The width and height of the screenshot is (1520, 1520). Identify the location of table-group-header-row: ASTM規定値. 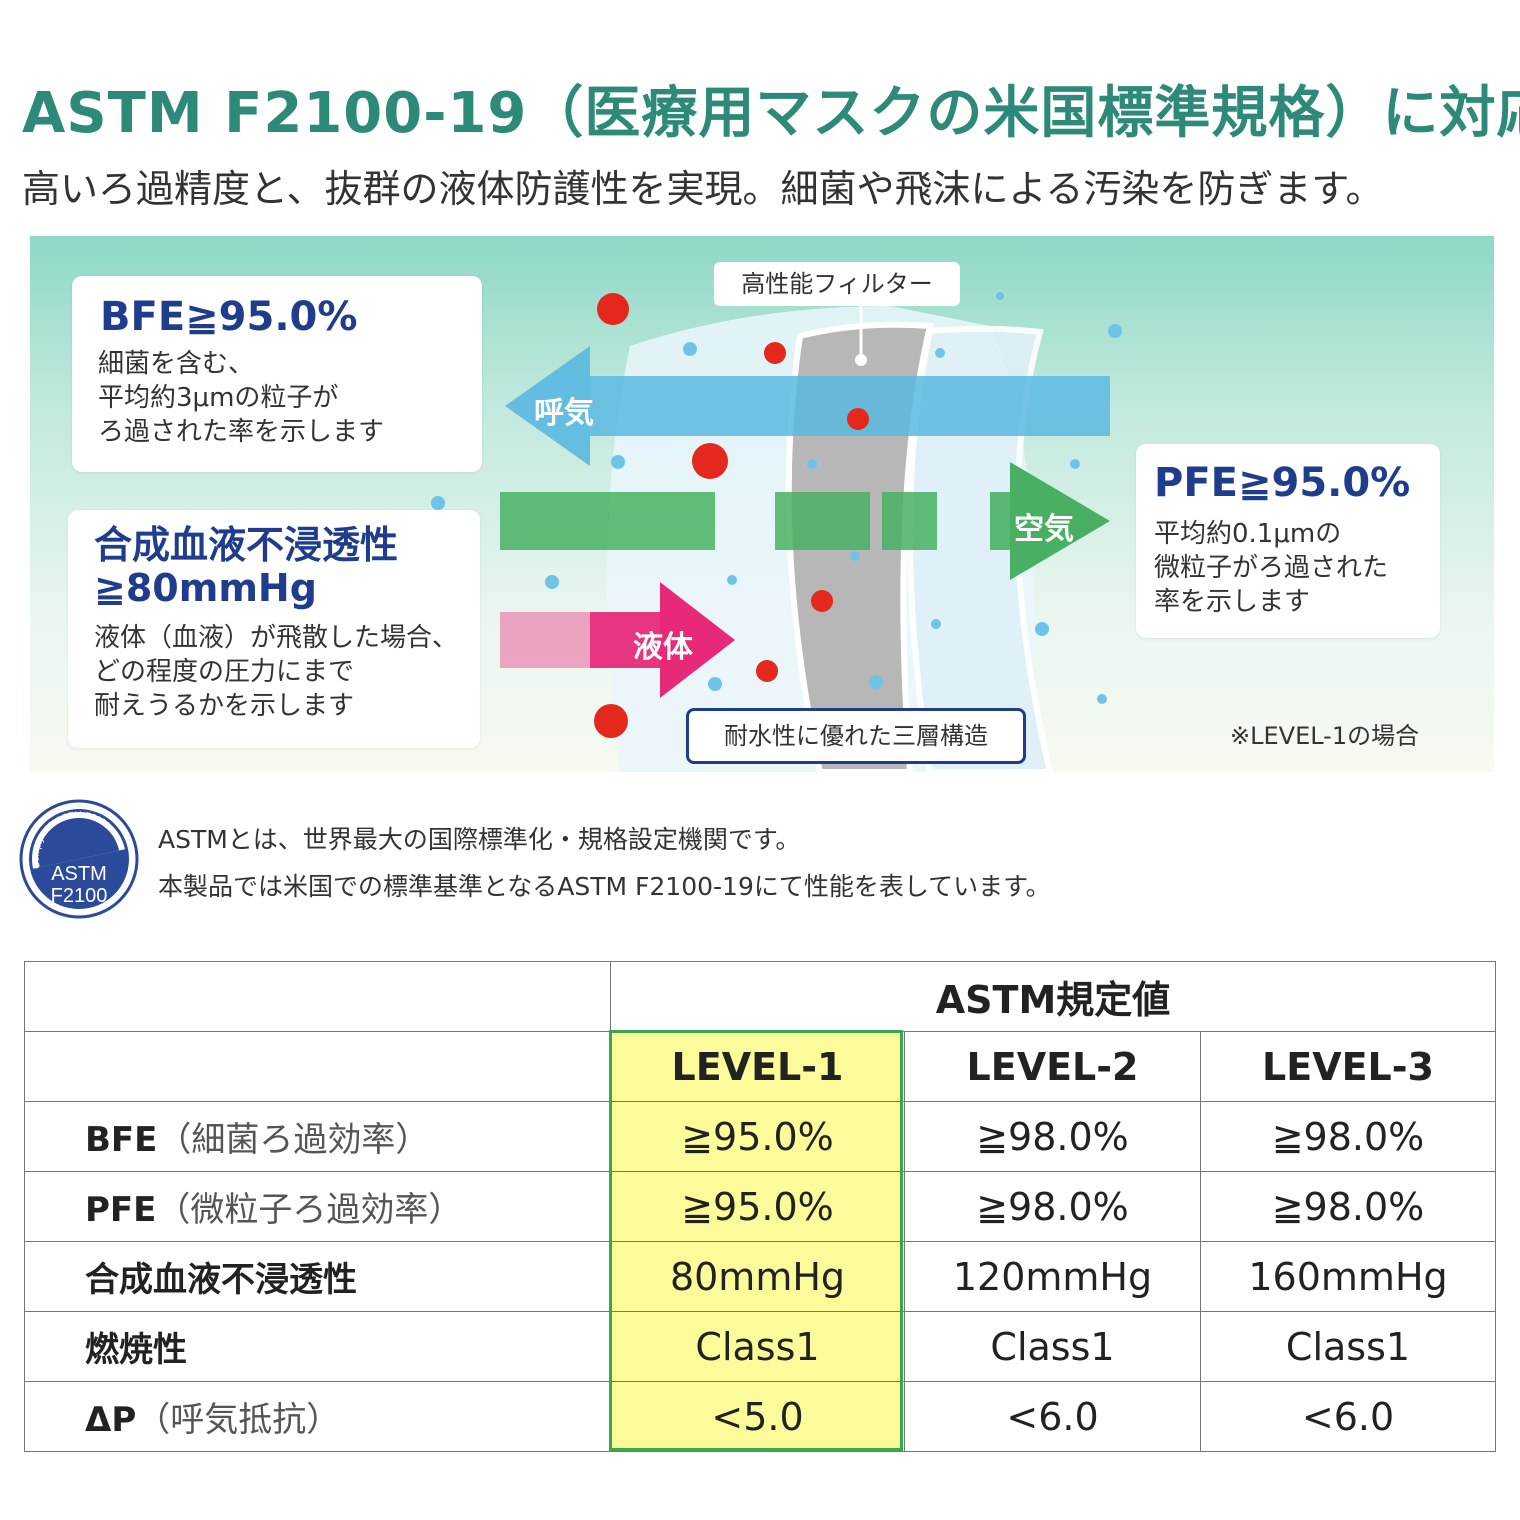
(760, 996).